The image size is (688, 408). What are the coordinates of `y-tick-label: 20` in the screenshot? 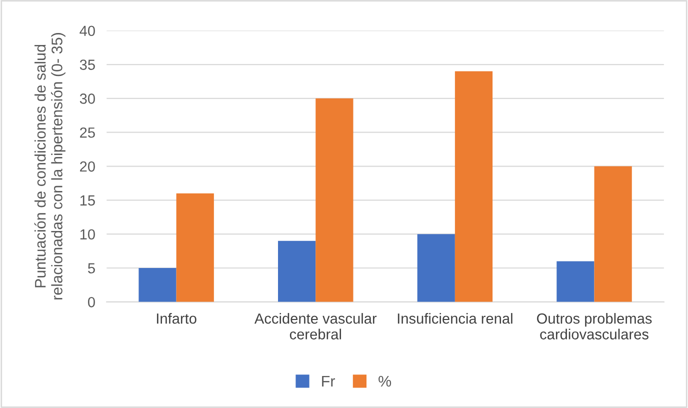 It's located at (87, 166).